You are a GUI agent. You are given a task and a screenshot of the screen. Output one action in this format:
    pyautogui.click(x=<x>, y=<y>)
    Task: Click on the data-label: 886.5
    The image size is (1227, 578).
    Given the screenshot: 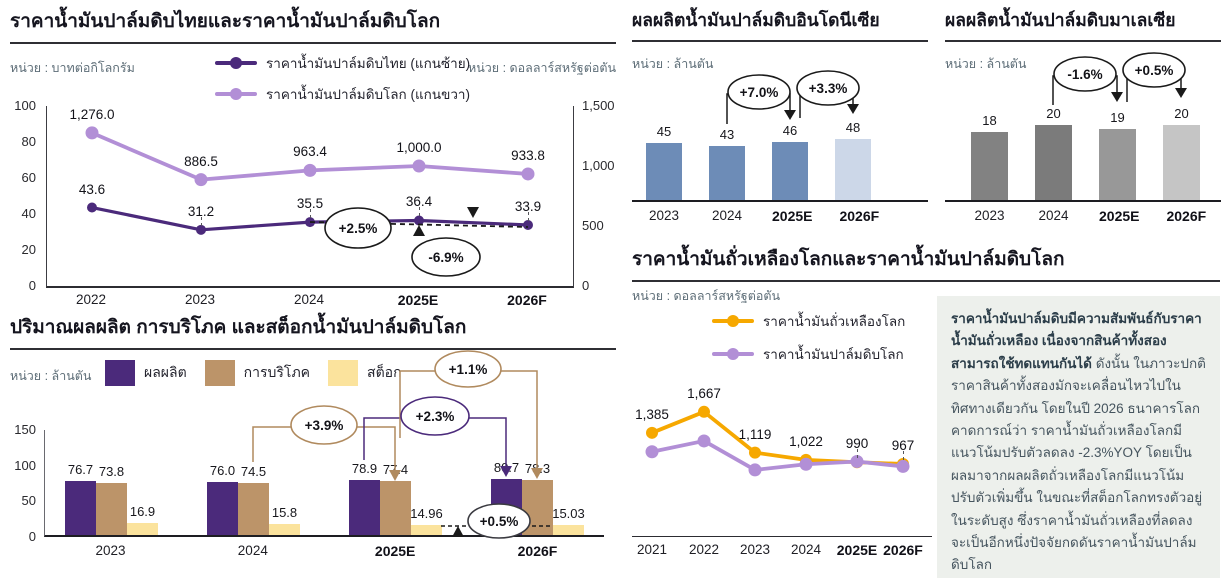 What is the action you would take?
    pyautogui.click(x=201, y=161)
    